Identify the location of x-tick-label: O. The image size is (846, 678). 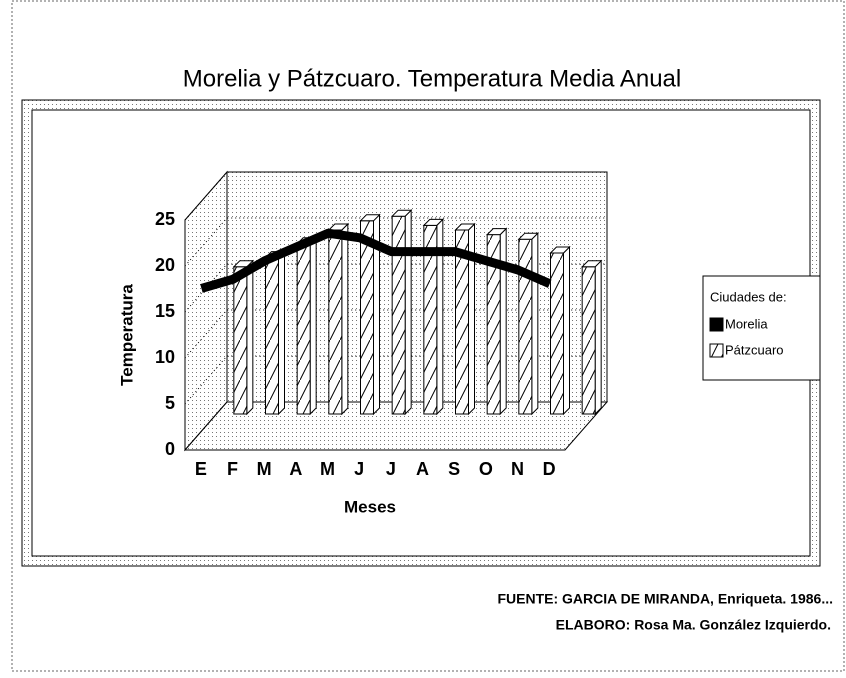
(486, 469).